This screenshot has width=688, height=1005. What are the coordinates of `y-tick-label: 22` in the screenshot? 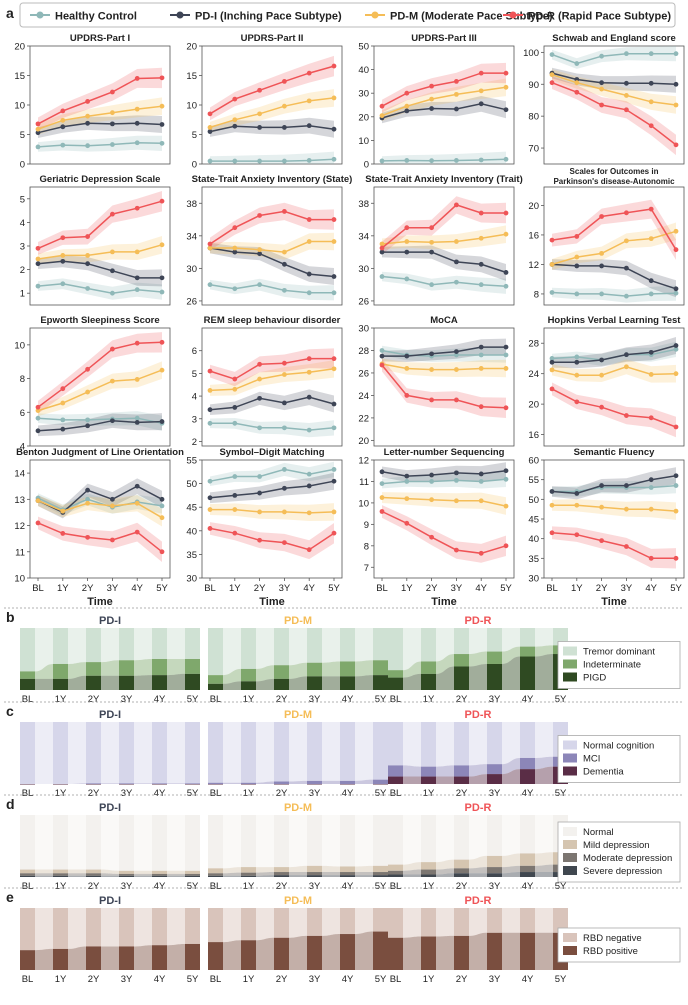 It's located at (363, 418).